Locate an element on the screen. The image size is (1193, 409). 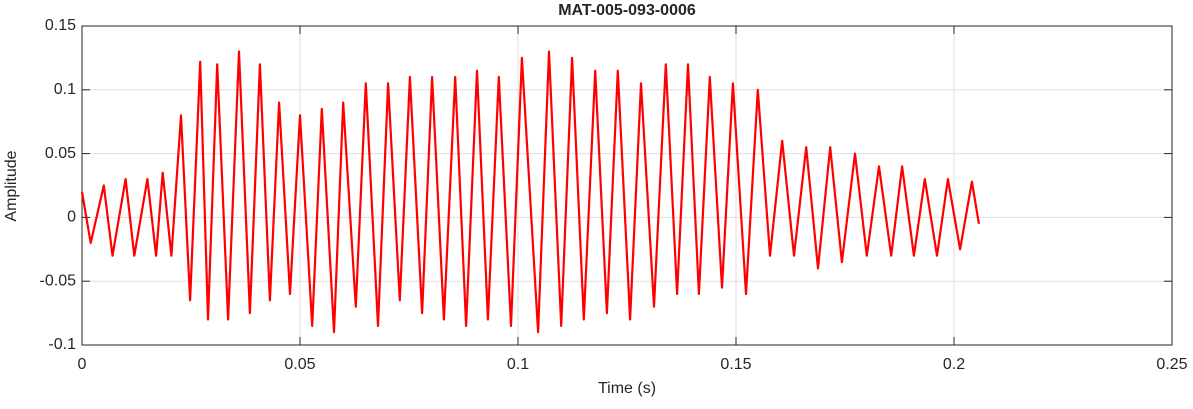
x-tick-label: 0.1 is located at coordinates (518, 364).